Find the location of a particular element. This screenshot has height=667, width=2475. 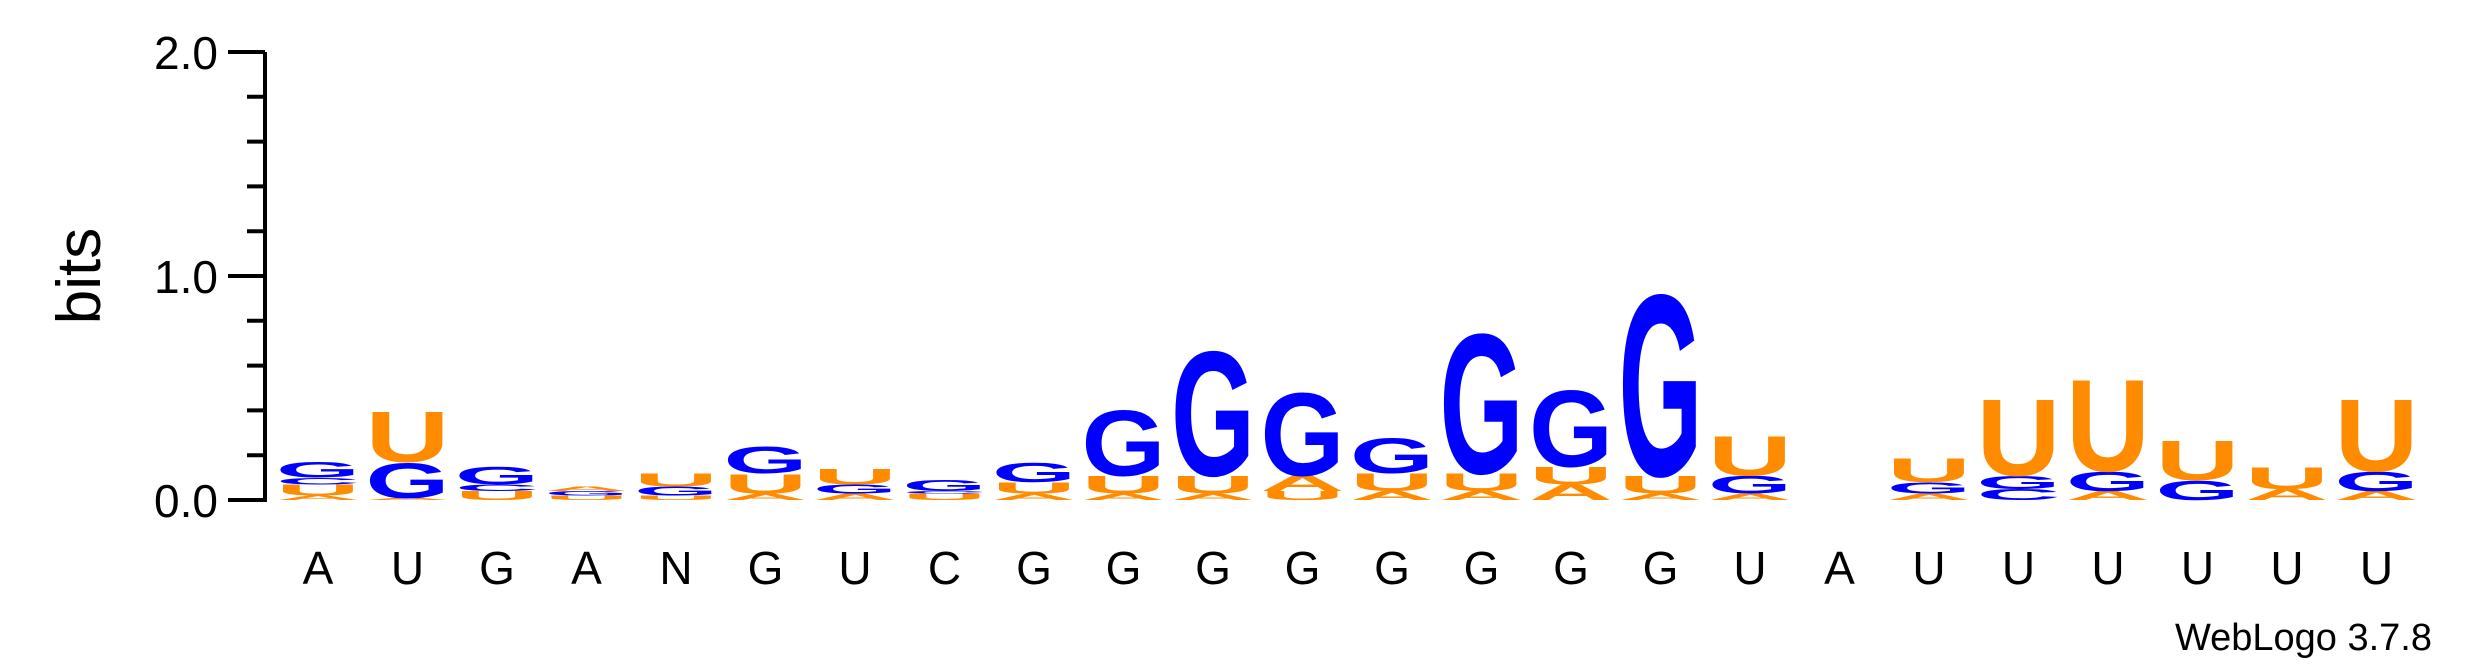

y-tick-label: 0.0 is located at coordinates (186, 501).